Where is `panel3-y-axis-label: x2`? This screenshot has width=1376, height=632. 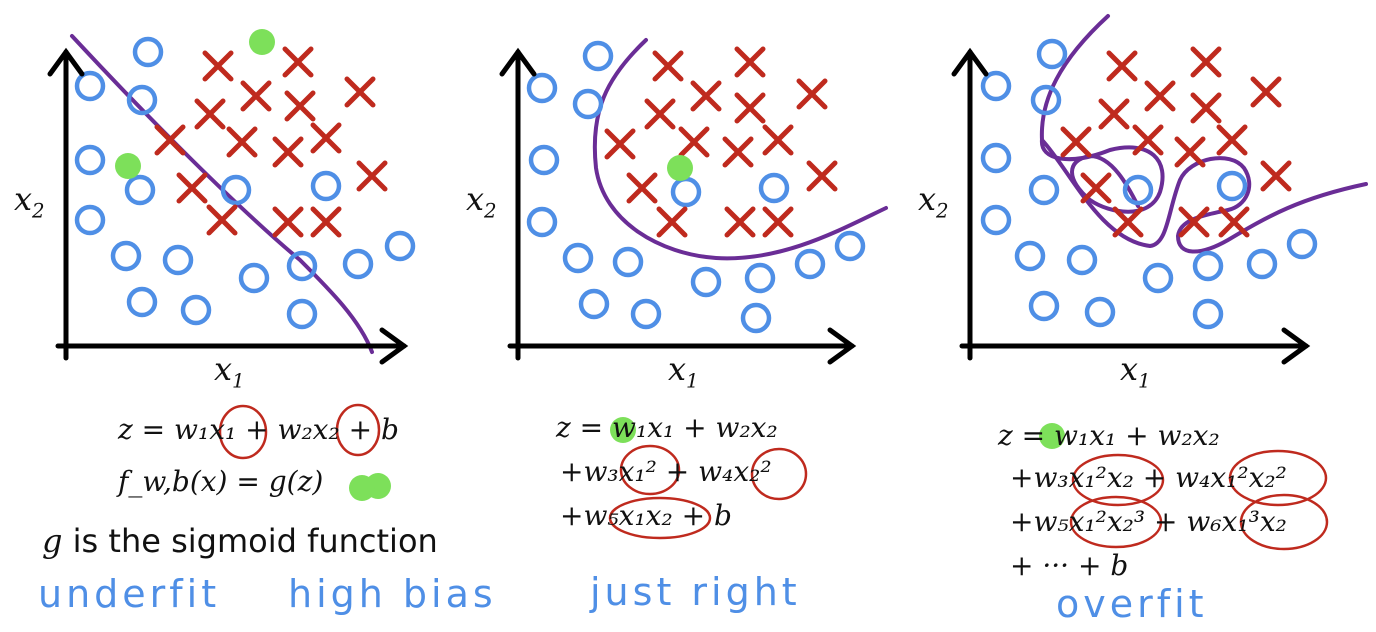
panel3-y-axis-label: x2 is located at coordinates (933, 201).